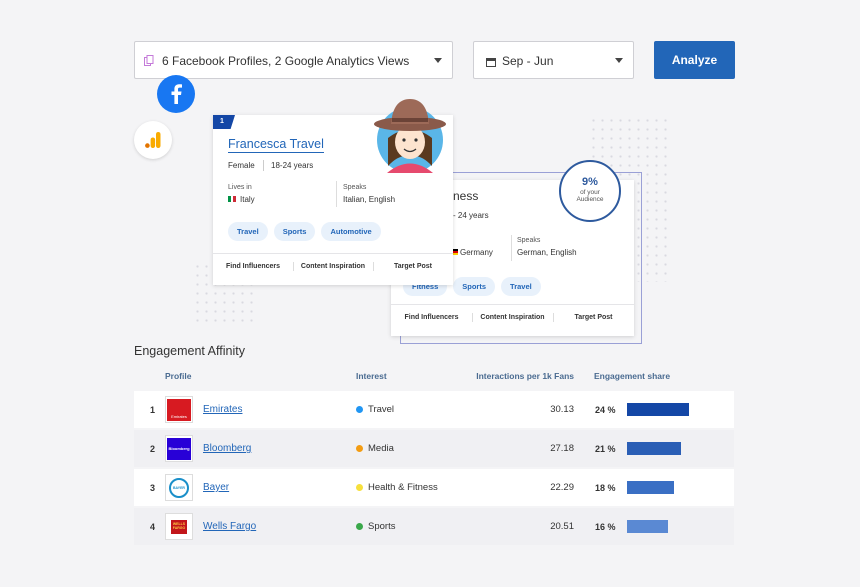 The image size is (860, 587). I want to click on speaks-label: Speaks, so click(355, 187).